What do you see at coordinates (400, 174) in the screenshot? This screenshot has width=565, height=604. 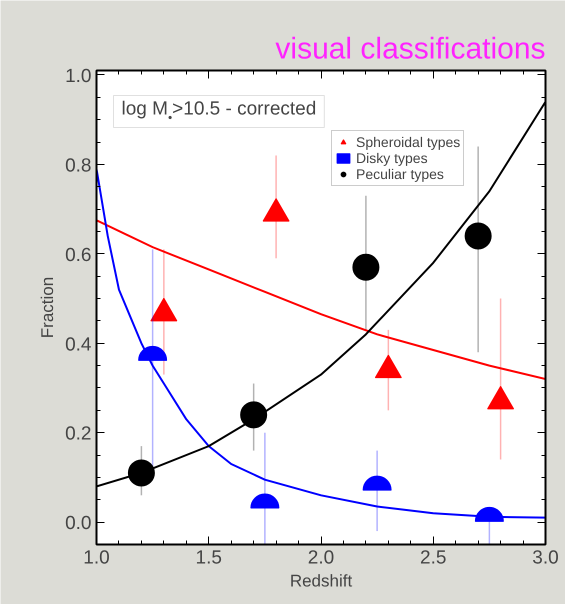 I see `legend-label: Peculiar types` at bounding box center [400, 174].